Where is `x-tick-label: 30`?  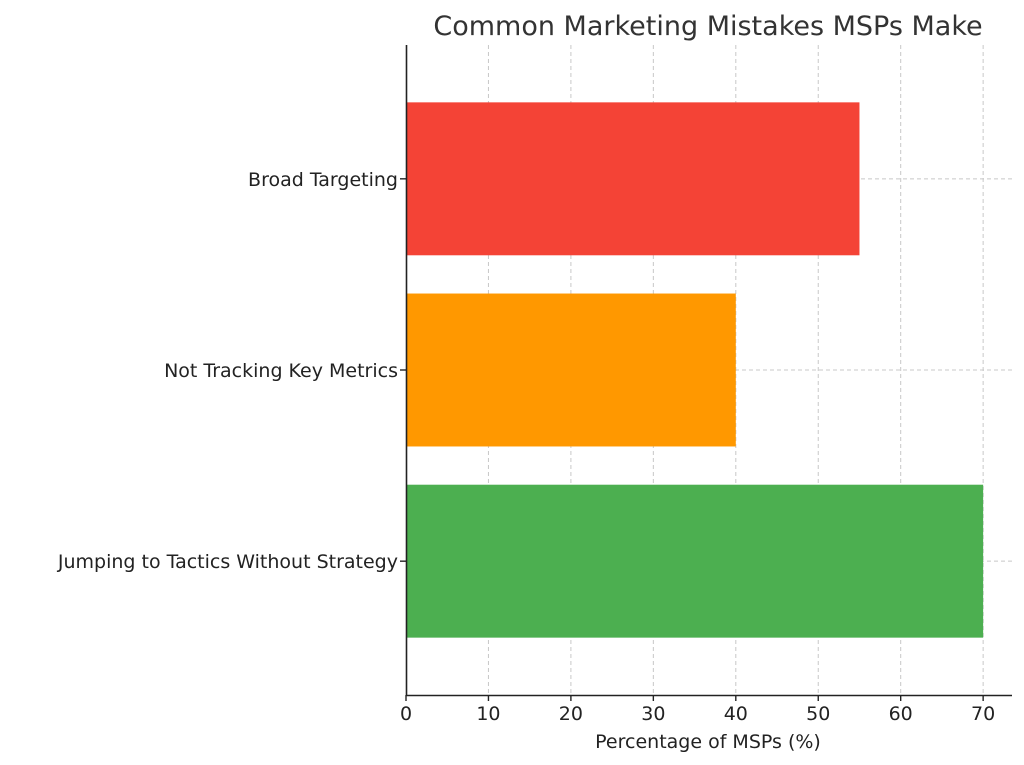 x-tick-label: 30 is located at coordinates (653, 714).